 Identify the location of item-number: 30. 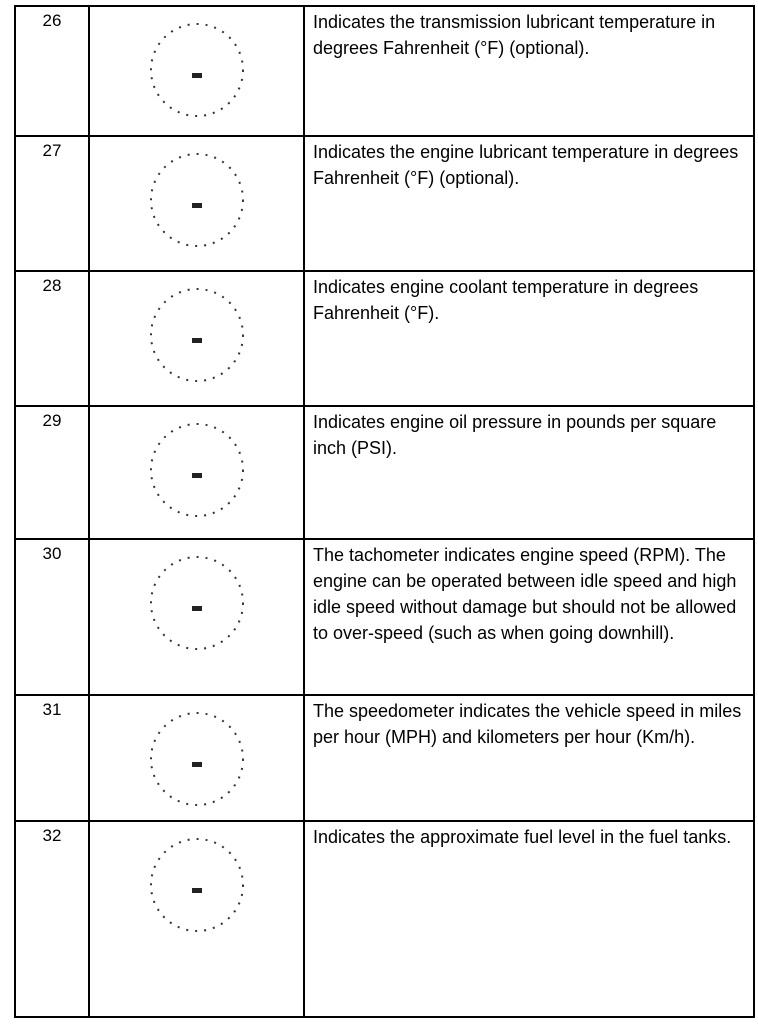
(52, 617).